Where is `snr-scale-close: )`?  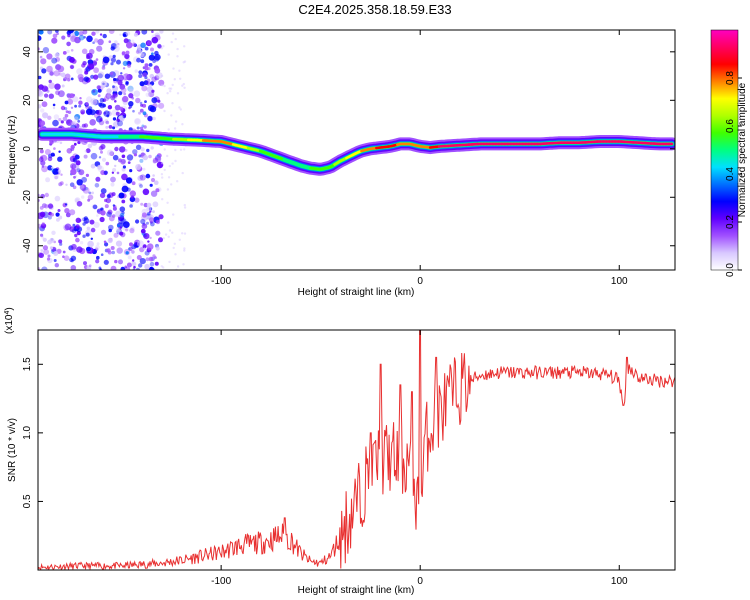 snr-scale-close: ) is located at coordinates (9, 308).